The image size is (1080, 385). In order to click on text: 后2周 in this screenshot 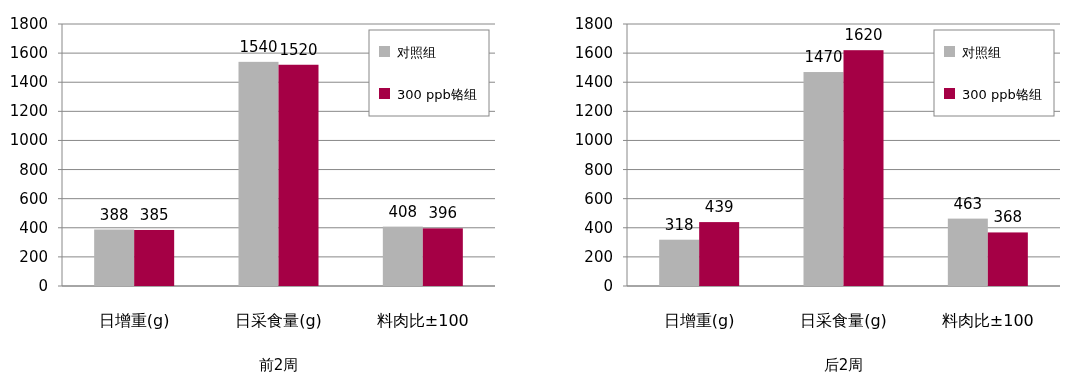, I will do `click(843, 365)`.